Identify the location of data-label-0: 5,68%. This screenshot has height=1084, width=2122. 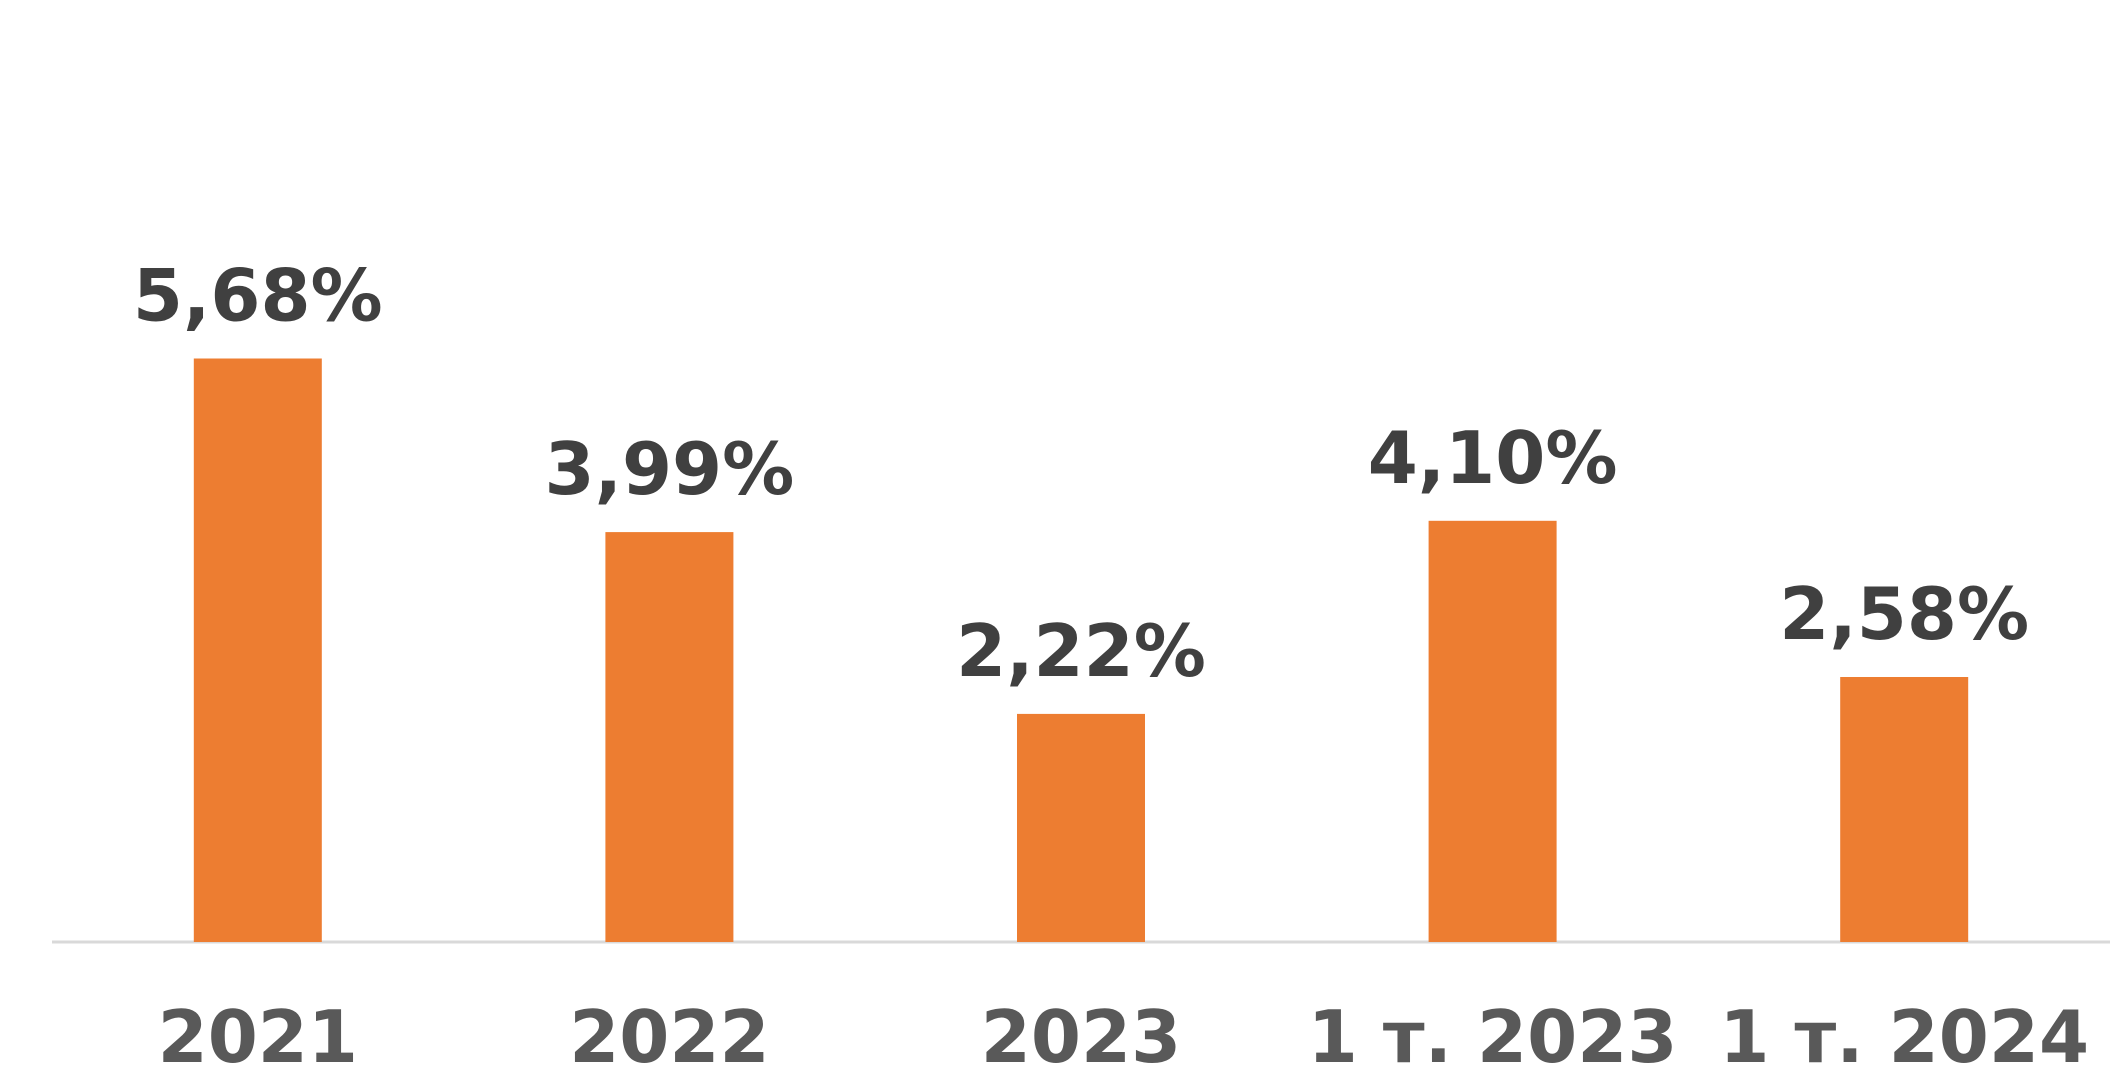
(258, 296).